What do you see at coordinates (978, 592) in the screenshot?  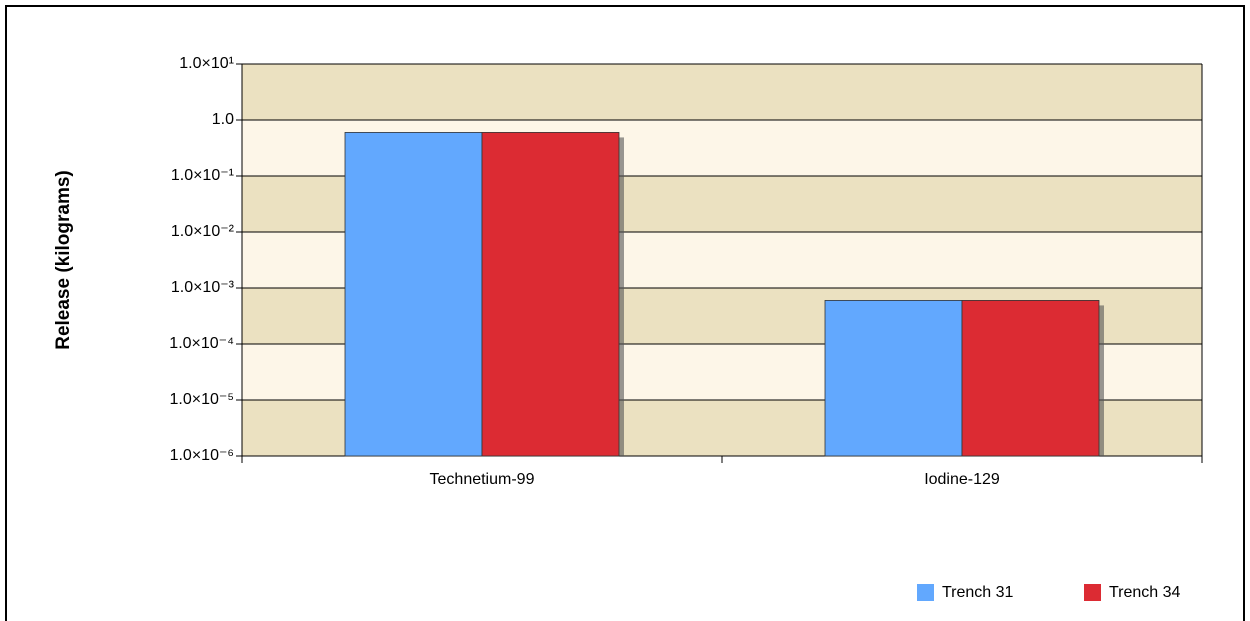 I see `legend-label: Trench 31` at bounding box center [978, 592].